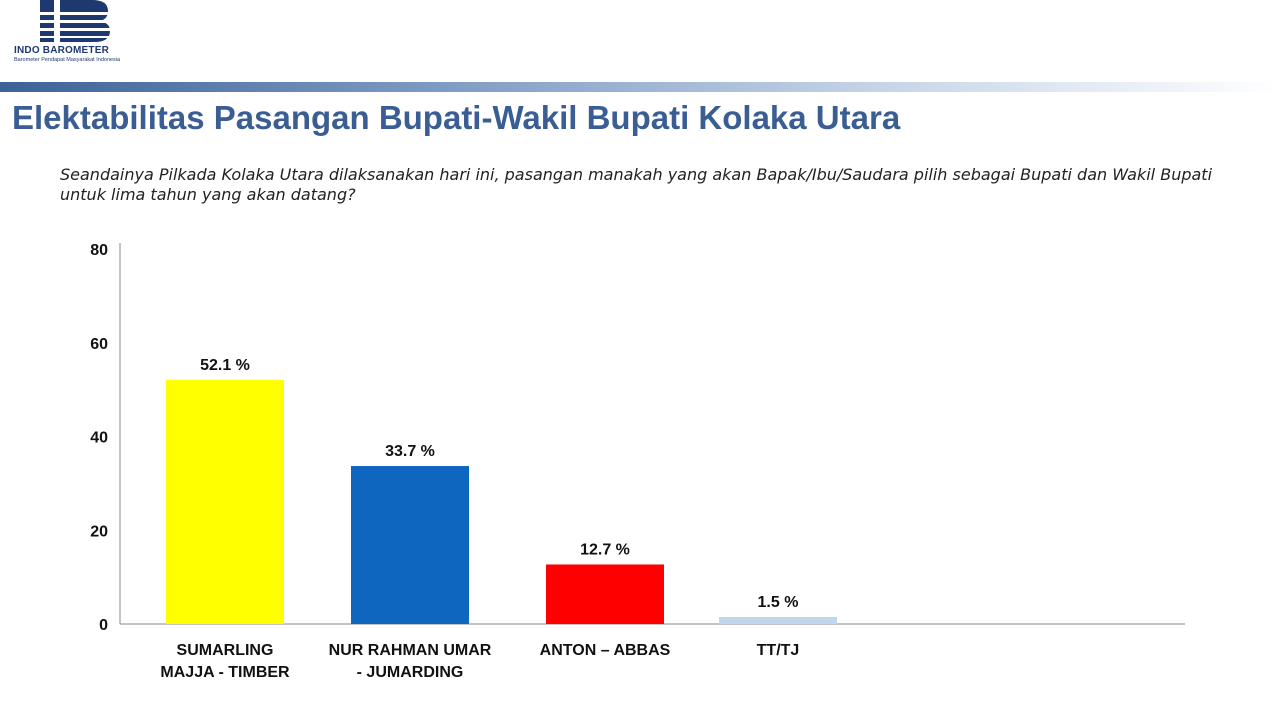 This screenshot has height=720, width=1280. I want to click on y-tick-label-20: 20, so click(99, 531).